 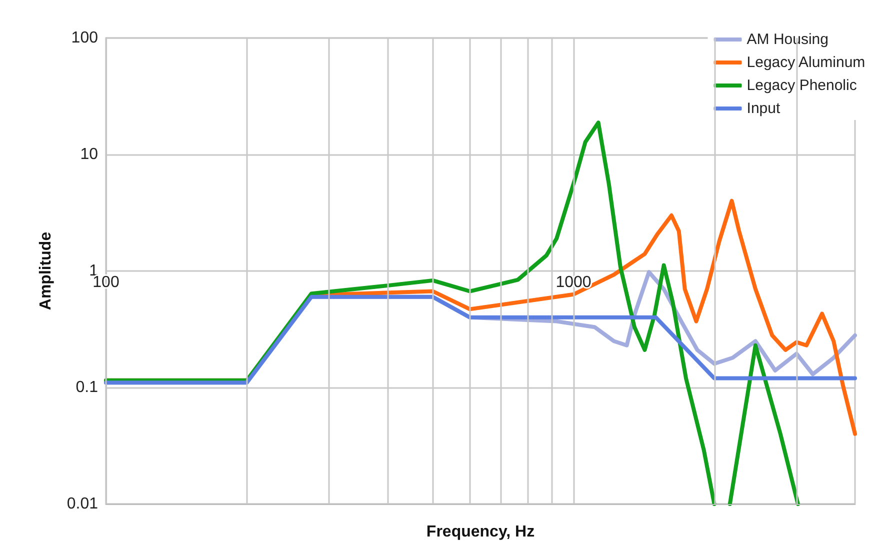 What do you see at coordinates (806, 62) in the screenshot?
I see `legend-label: Legacy Aluminum` at bounding box center [806, 62].